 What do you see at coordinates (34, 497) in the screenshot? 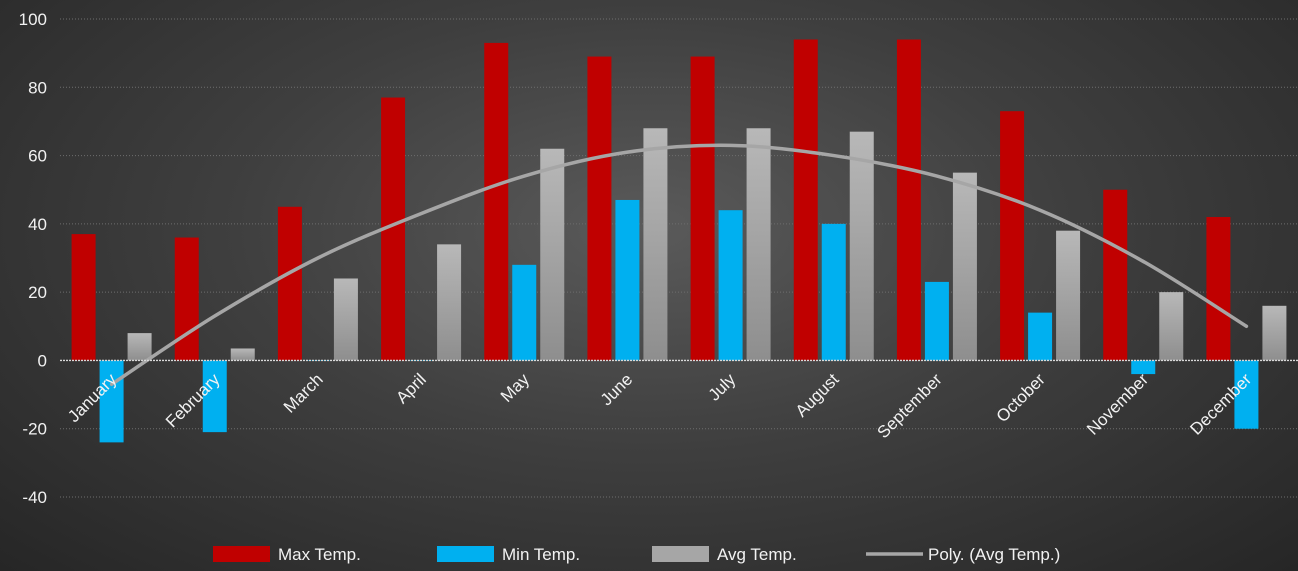
I see `y-tick-label: -40` at bounding box center [34, 497].